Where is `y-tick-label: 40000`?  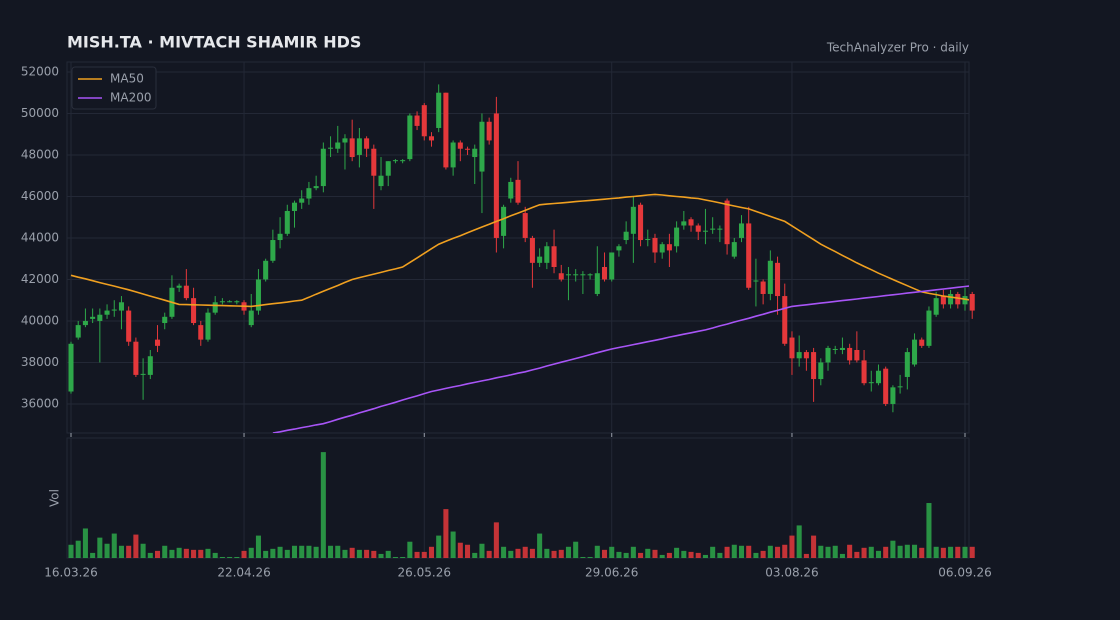
y-tick-label: 40000 is located at coordinates (40, 320).